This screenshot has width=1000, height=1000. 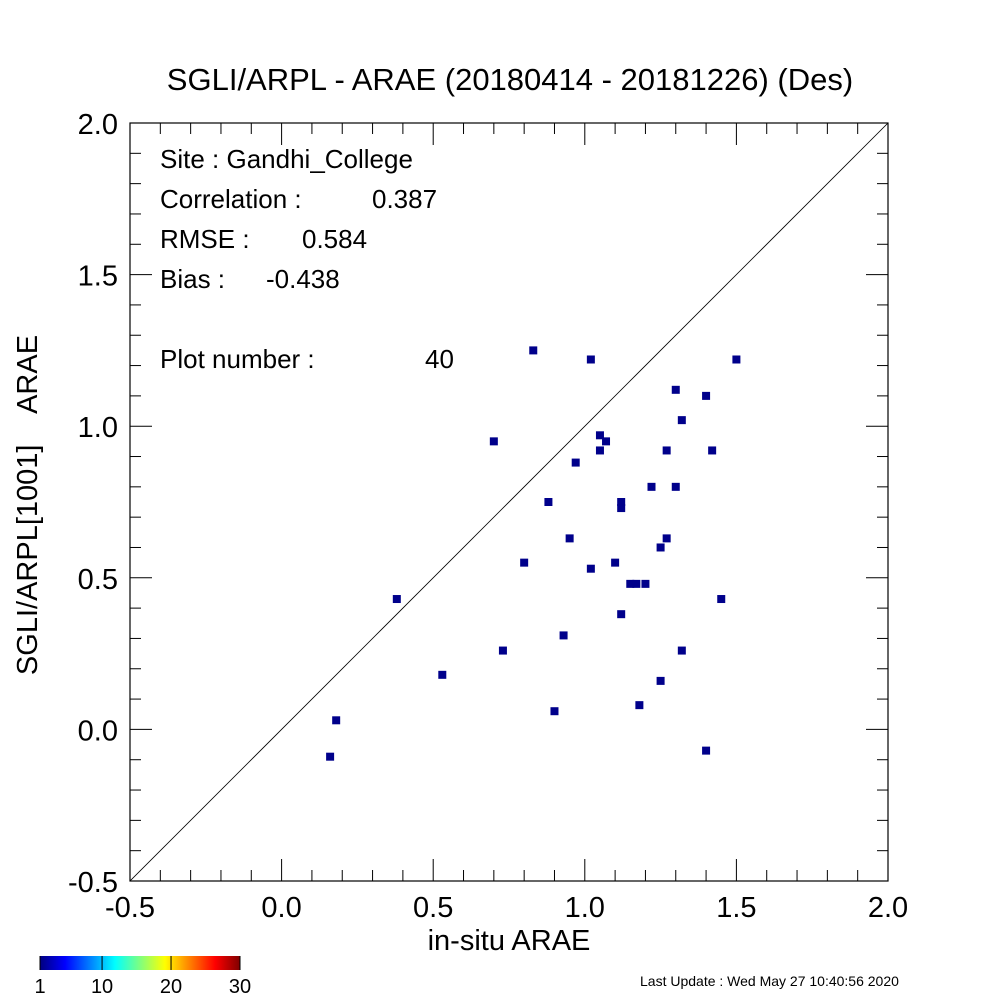 What do you see at coordinates (769, 981) in the screenshot?
I see `last-update-text: Last Update : Wed May 27 10:40:56 2020` at bounding box center [769, 981].